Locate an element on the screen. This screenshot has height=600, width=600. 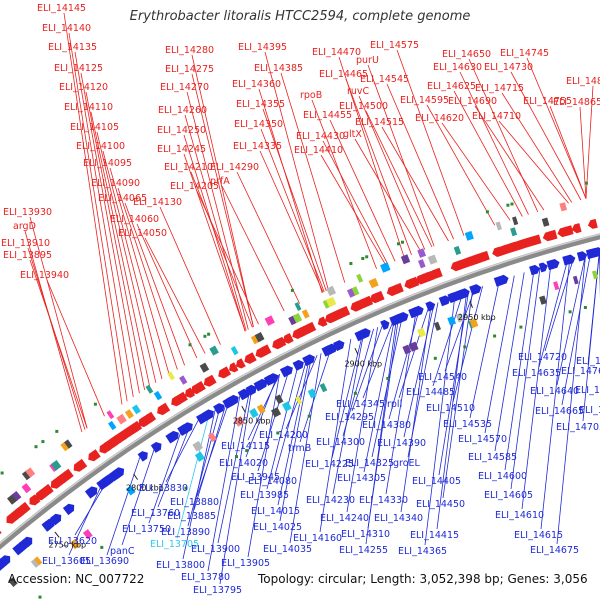
gene-label: ELI_14745 is located at coordinates (524, 53).